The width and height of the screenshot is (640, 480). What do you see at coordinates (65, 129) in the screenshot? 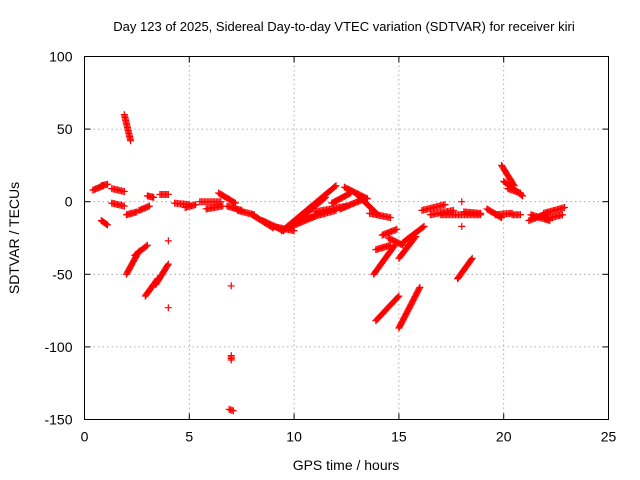
I see `y-tick-label: 50` at bounding box center [65, 129].